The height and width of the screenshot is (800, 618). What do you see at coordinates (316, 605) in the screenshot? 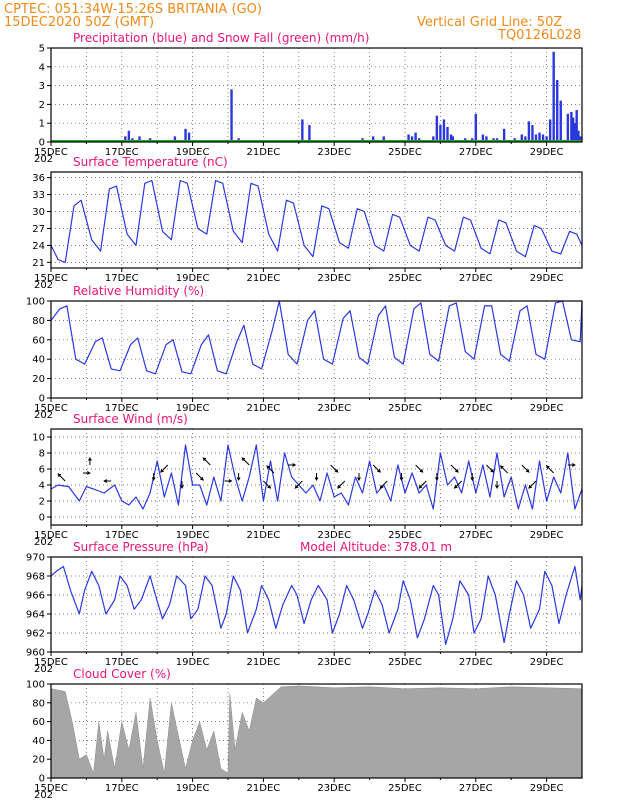
I see `pres-line` at bounding box center [316, 605].